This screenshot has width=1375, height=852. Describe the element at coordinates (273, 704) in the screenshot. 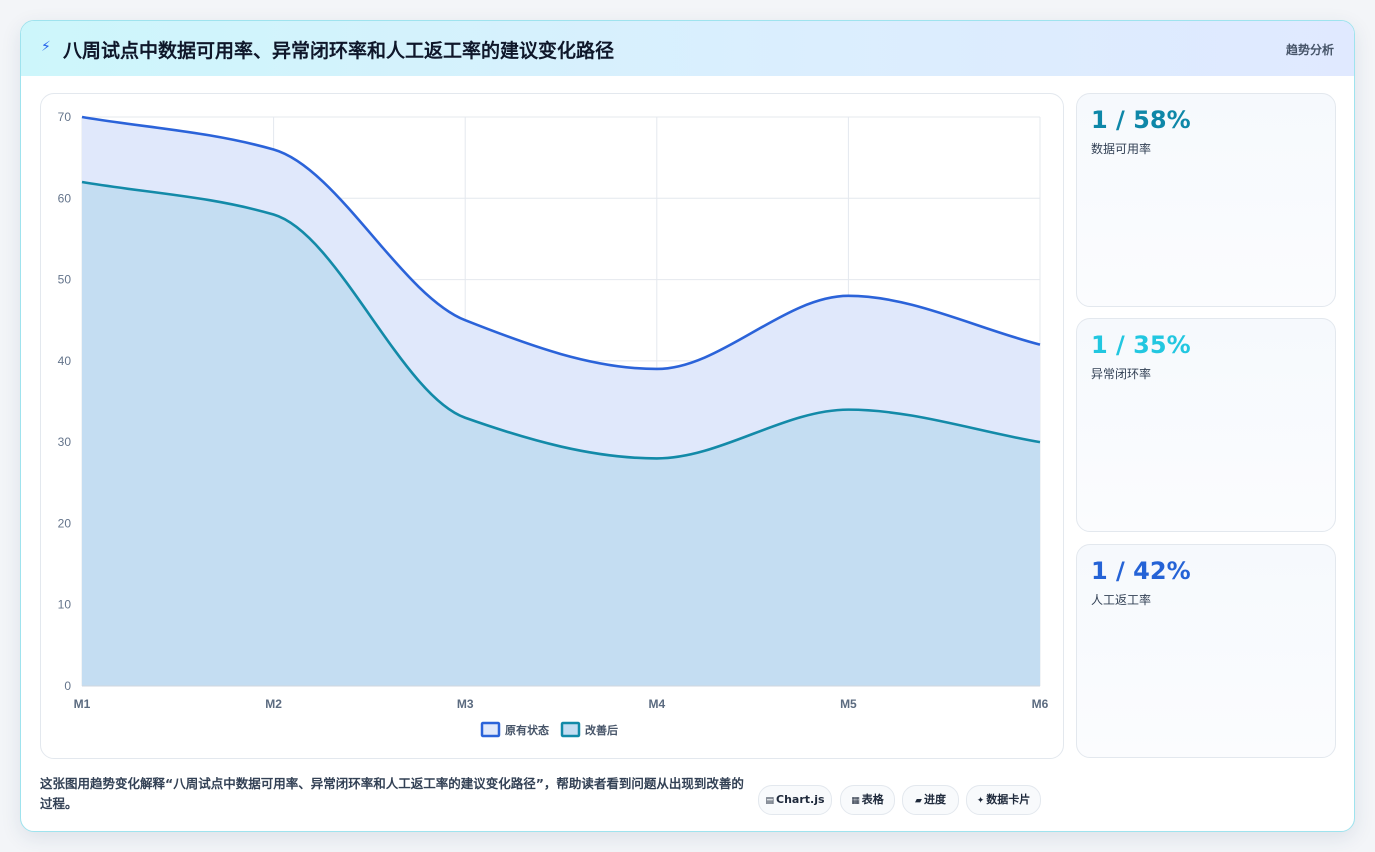

I see `x-tick-label: M2` at that location.